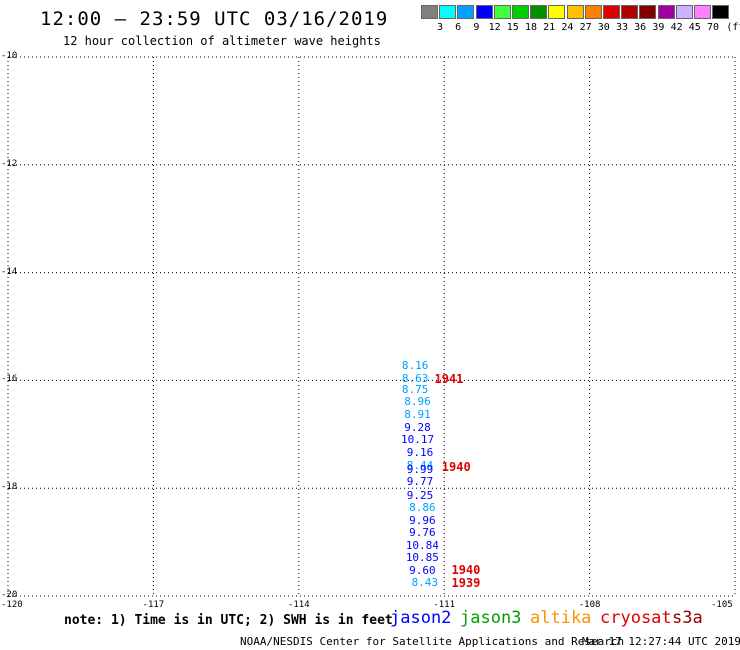  Describe the element at coordinates (415, 389) in the screenshot. I see `wave-height-value: 8.75` at that location.